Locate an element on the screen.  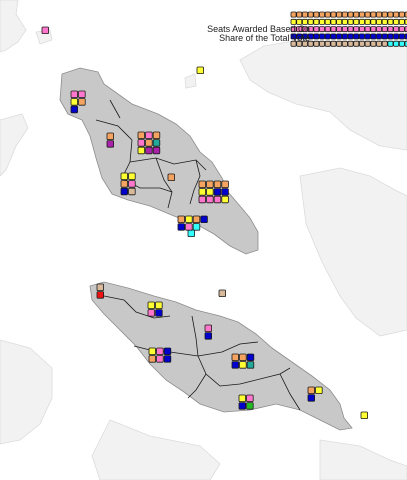
legend-title-line2: Share of the Total Vote is located at coordinates (264, 38).